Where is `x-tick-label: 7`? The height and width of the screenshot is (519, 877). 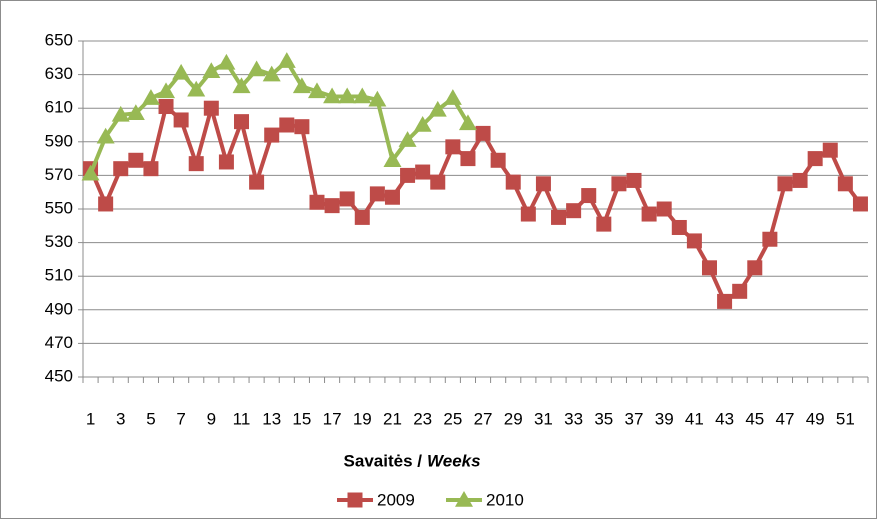 x-tick-label: 7 is located at coordinates (180, 418).